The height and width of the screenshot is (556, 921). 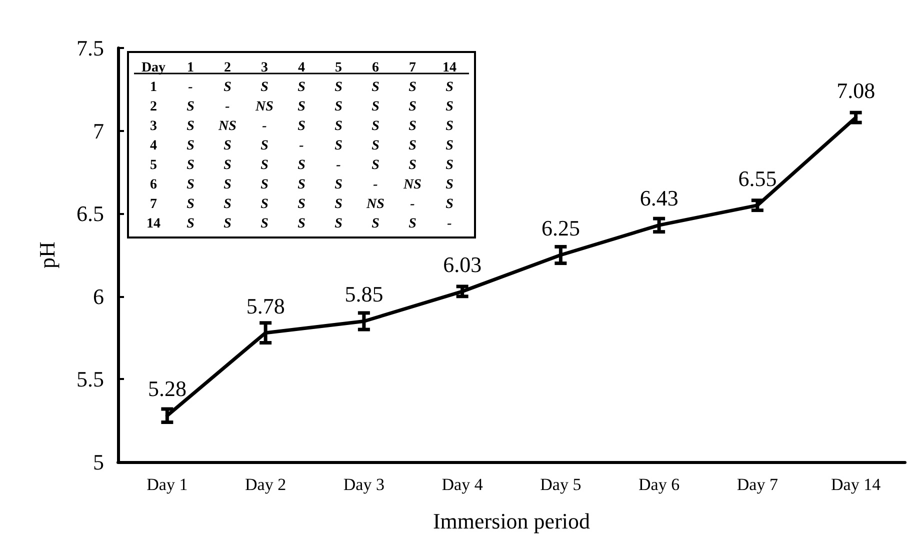 What do you see at coordinates (90, 379) in the screenshot?
I see `y-tick-label: 5.5` at bounding box center [90, 379].